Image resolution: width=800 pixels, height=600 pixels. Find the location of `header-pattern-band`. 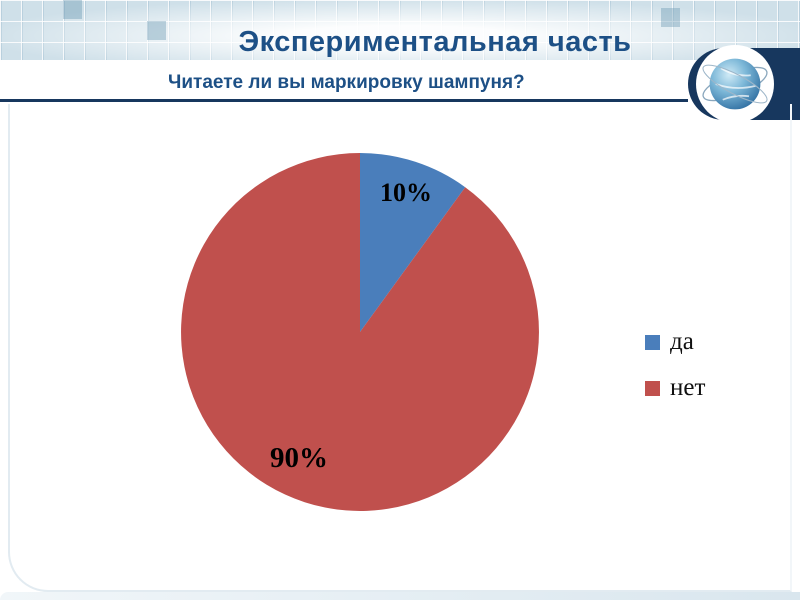

header-pattern-band is located at coordinates (400, 30).